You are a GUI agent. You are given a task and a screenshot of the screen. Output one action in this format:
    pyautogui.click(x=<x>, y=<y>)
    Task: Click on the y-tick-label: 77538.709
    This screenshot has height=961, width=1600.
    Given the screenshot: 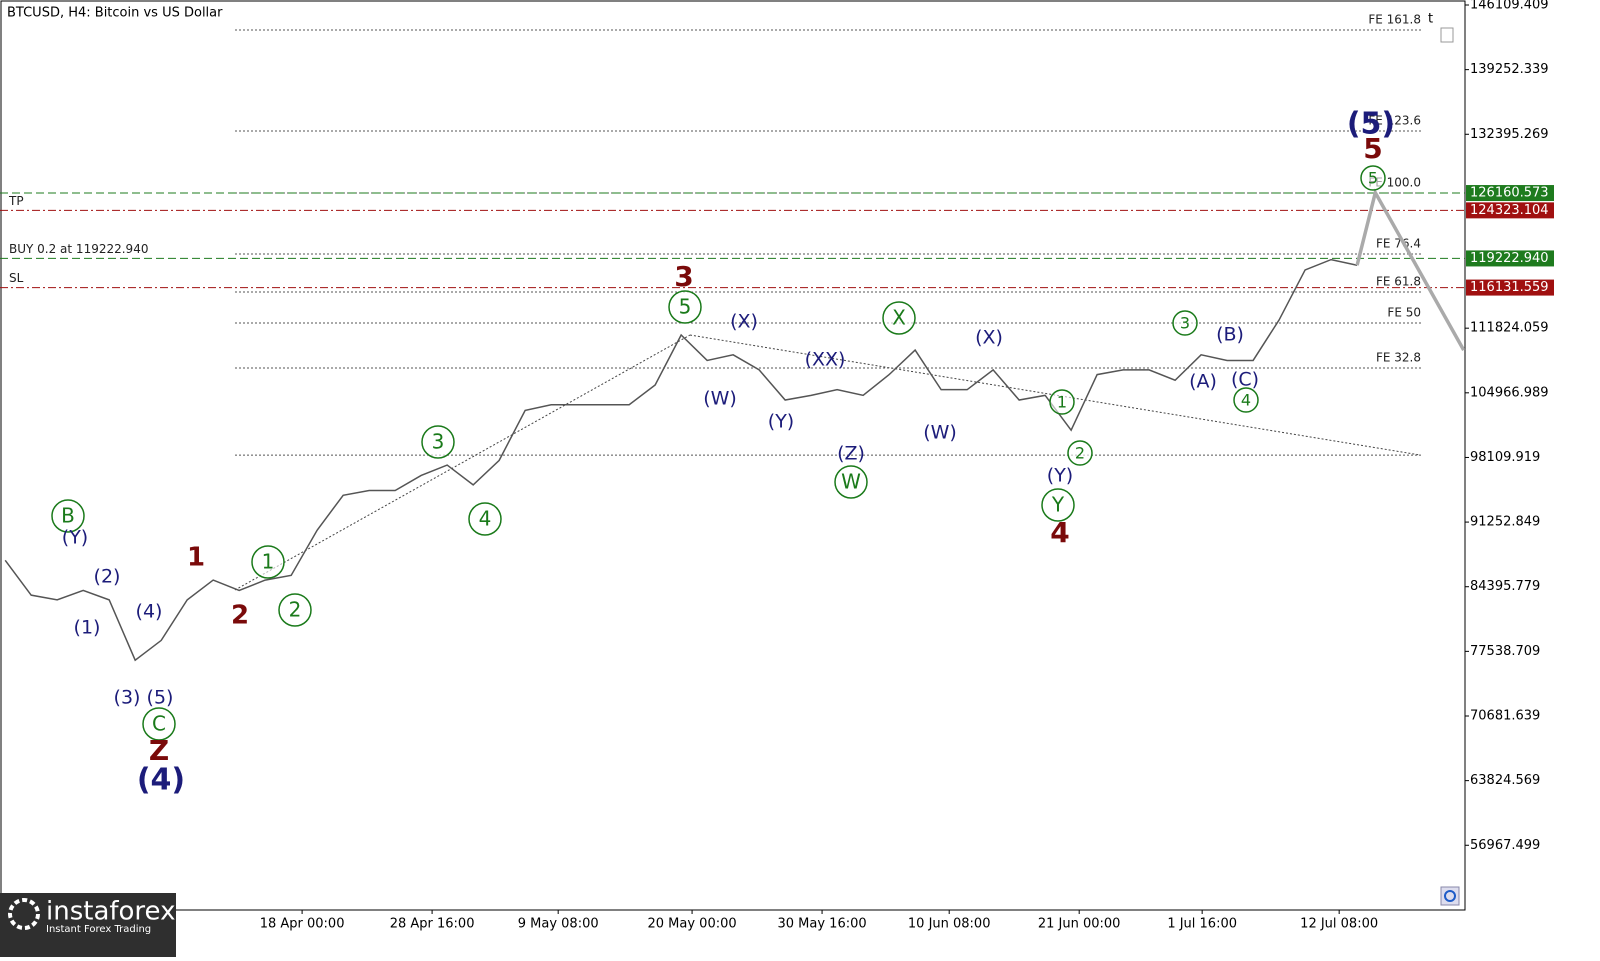 What is the action you would take?
    pyautogui.click(x=1505, y=651)
    